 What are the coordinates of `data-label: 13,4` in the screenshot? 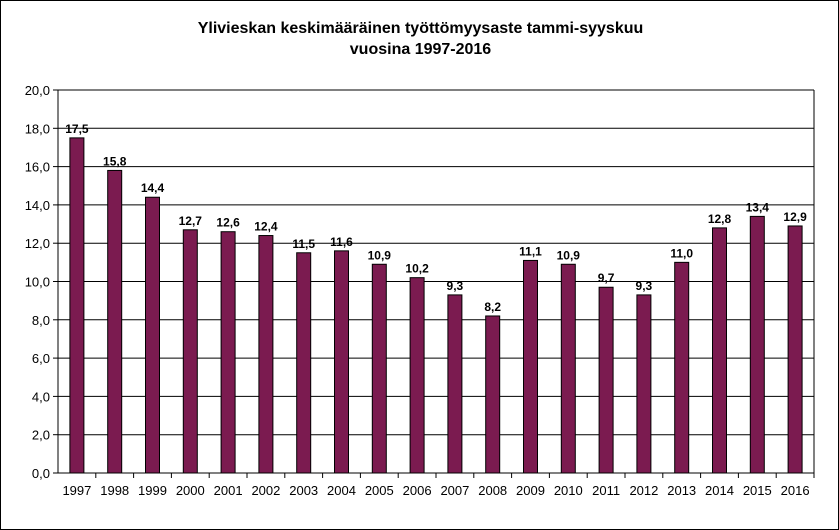 It's located at (758, 207).